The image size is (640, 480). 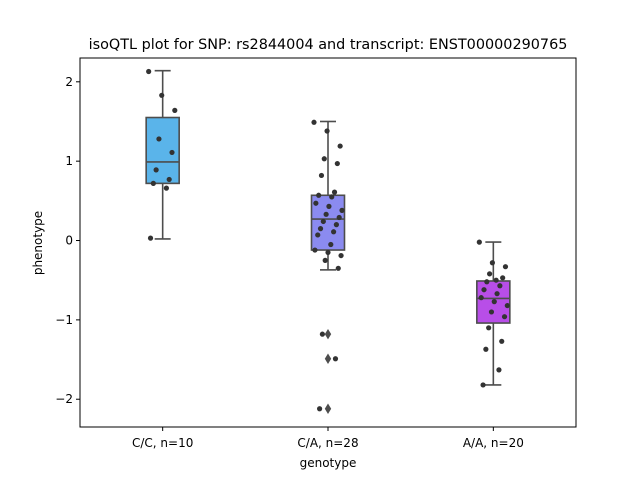 I want to click on x-tick-label: C/C, n=10, so click(x=162, y=443).